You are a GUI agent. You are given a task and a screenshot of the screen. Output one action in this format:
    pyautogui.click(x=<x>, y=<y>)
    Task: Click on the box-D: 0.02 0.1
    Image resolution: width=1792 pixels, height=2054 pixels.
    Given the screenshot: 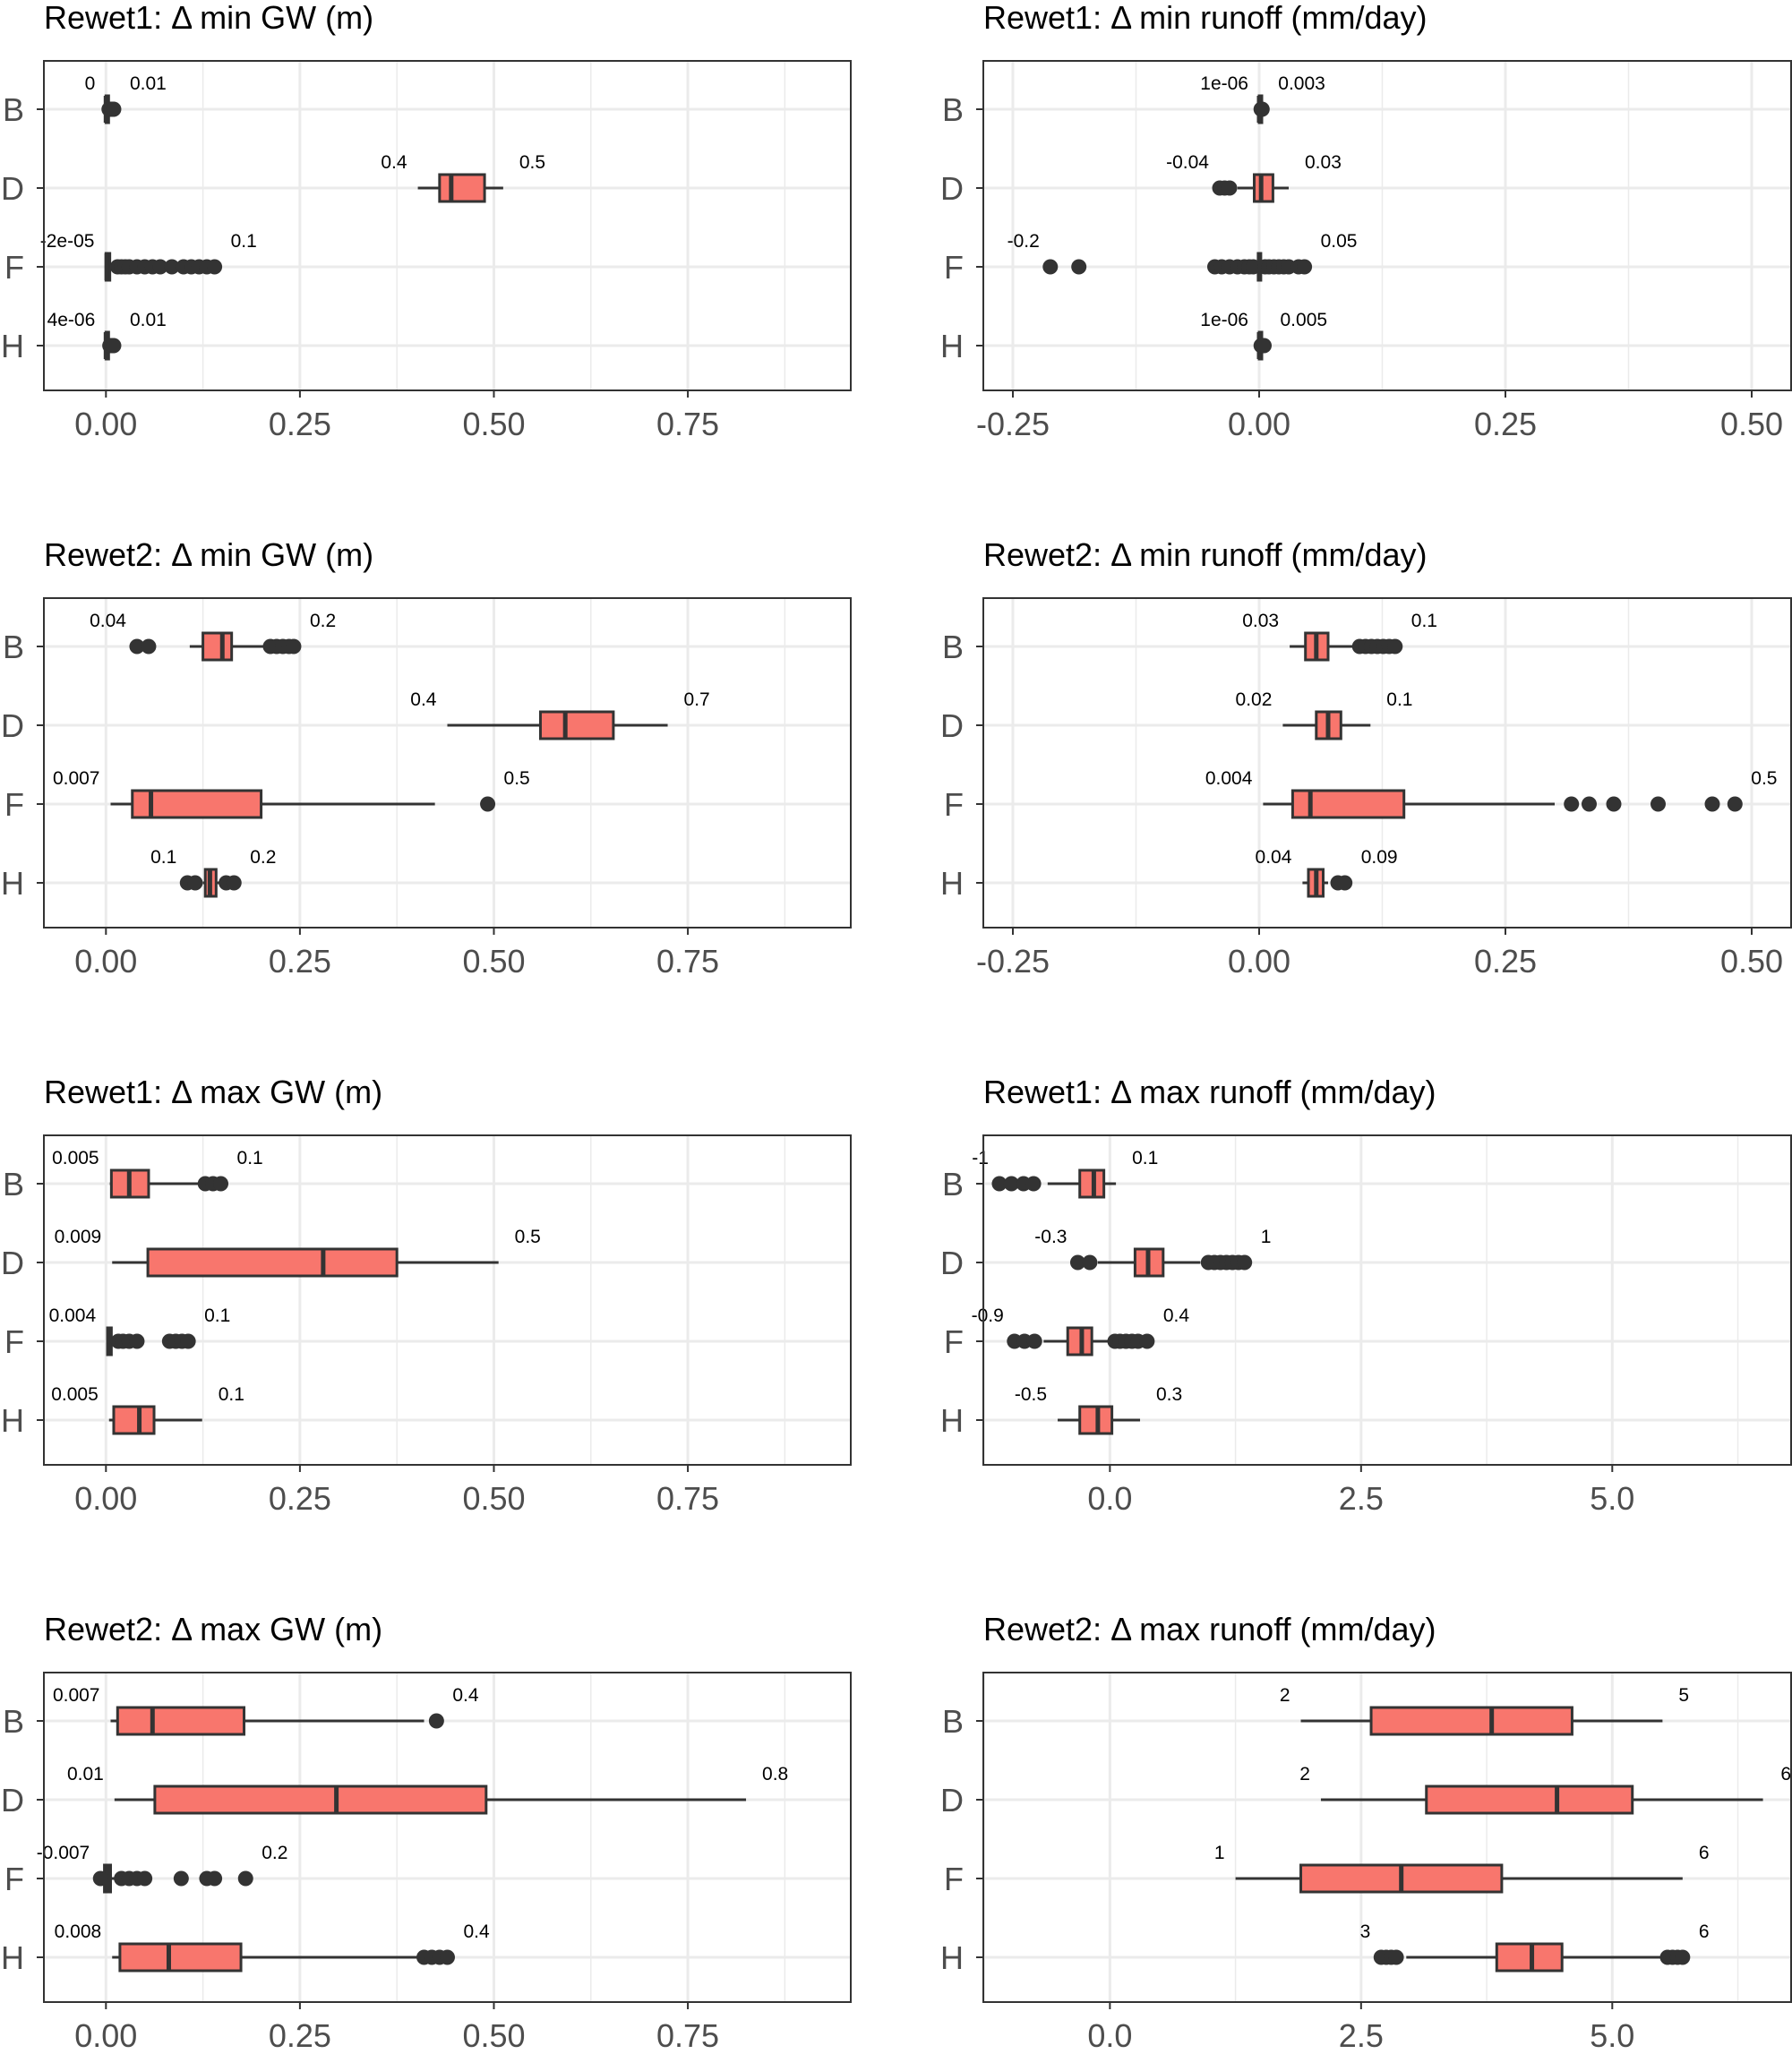 What is the action you would take?
    pyautogui.click(x=1324, y=714)
    